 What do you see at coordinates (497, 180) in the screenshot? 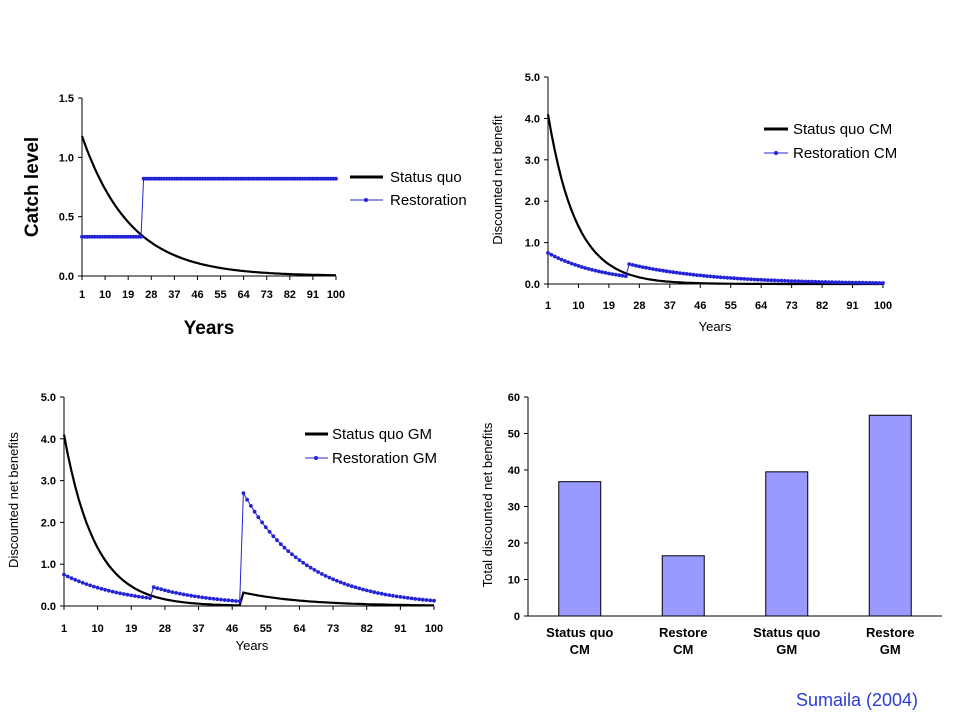
I see `y-axis-label: Discounted net benefit` at bounding box center [497, 180].